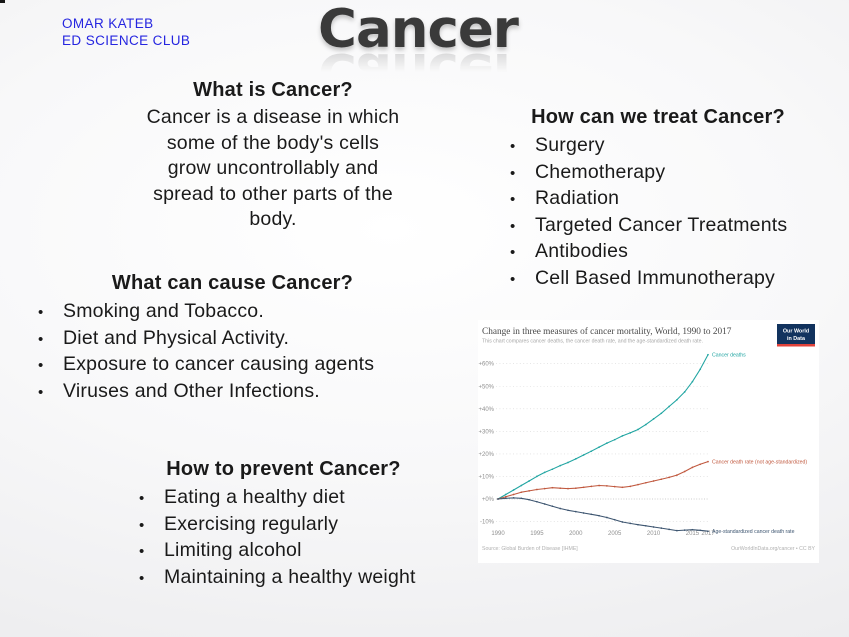 Image resolution: width=849 pixels, height=637 pixels. What do you see at coordinates (669, 199) in the screenshot?
I see `list-item: • Radiation` at bounding box center [669, 199].